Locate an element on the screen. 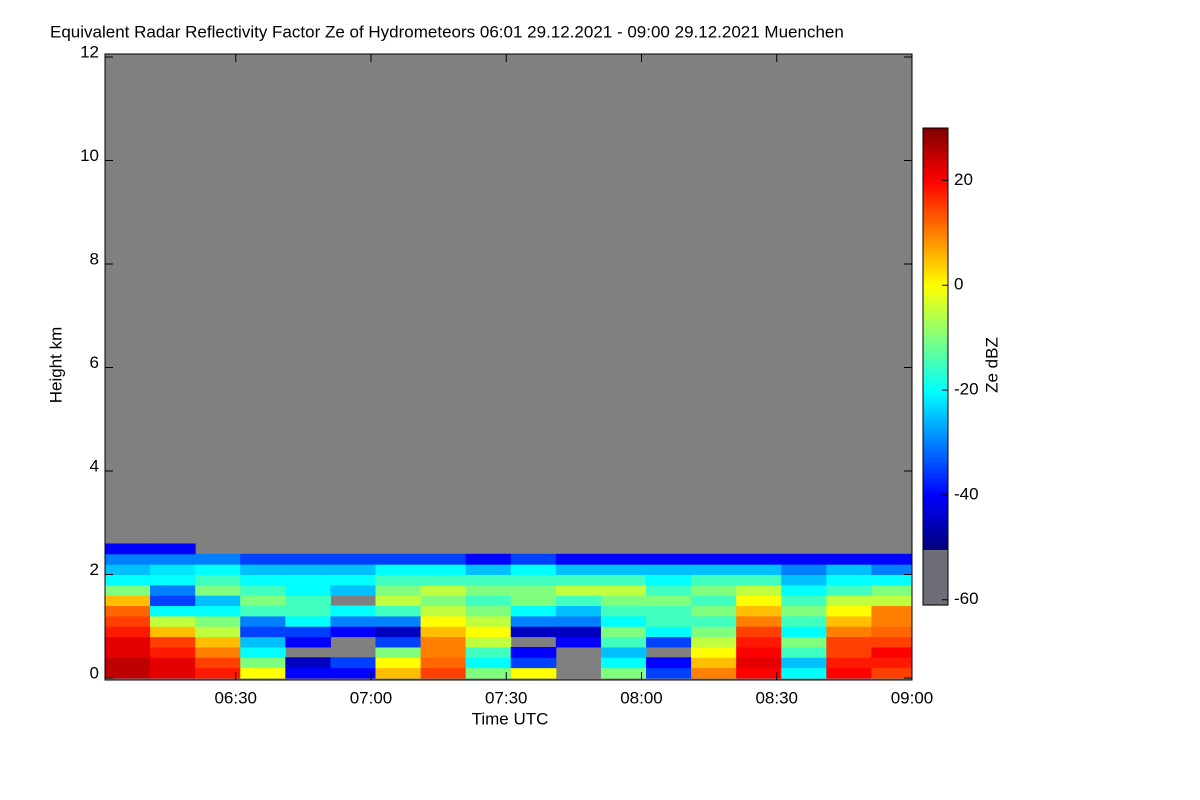 The image size is (1200, 800). y-tick-label: 0 is located at coordinates (94, 672).